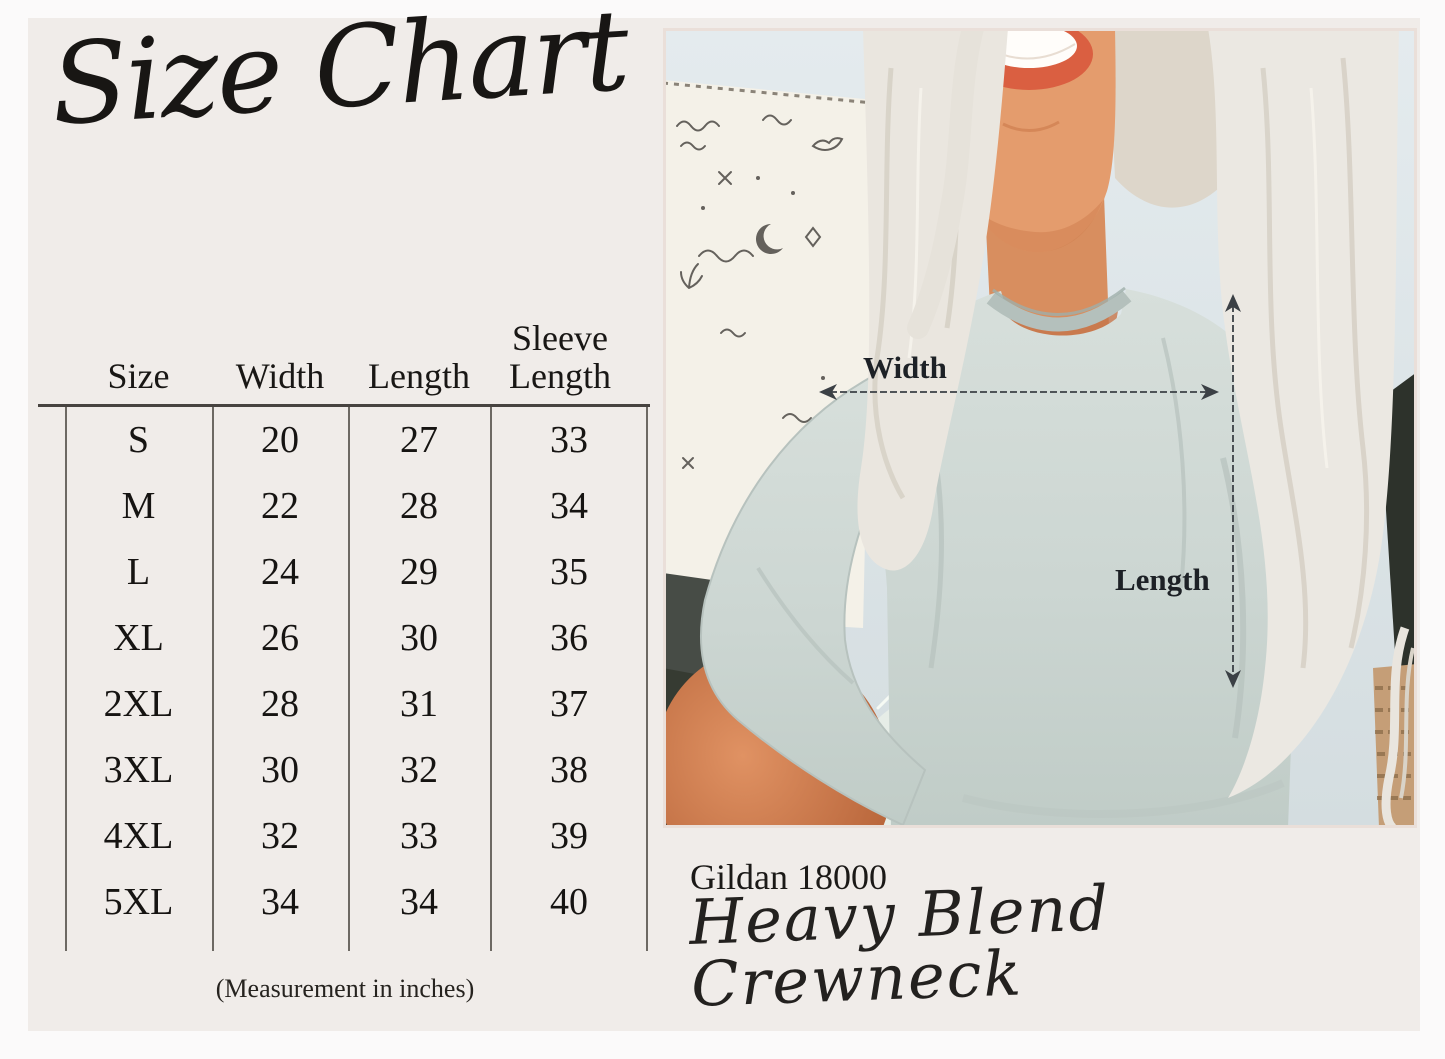 The width and height of the screenshot is (1445, 1059). What do you see at coordinates (569, 902) in the screenshot?
I see `value-cell: 40` at bounding box center [569, 902].